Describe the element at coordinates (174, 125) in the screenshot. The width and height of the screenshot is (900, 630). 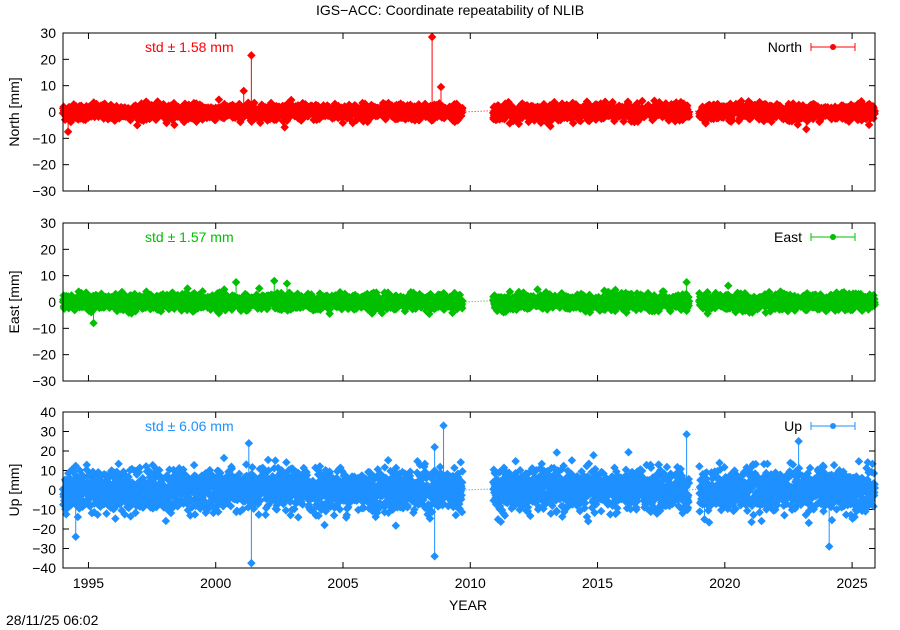
I see `data-point` at that location.